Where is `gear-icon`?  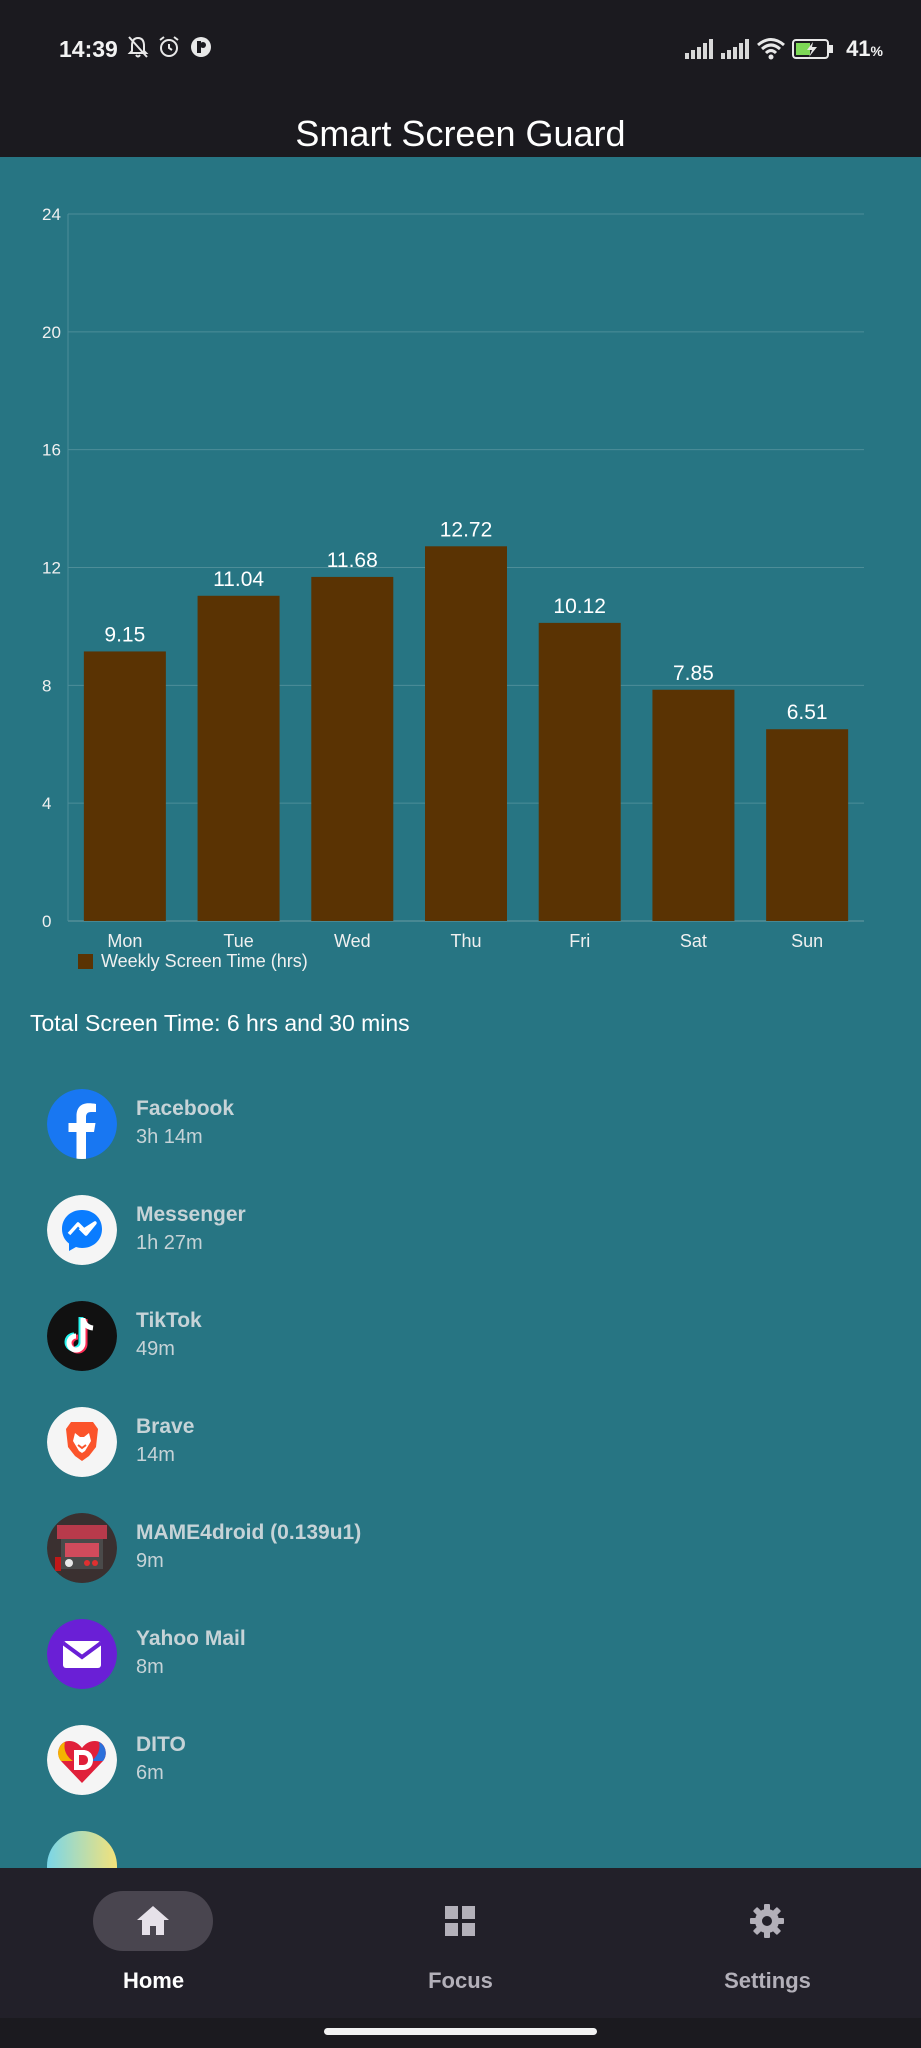
gear-icon is located at coordinates (767, 1921).